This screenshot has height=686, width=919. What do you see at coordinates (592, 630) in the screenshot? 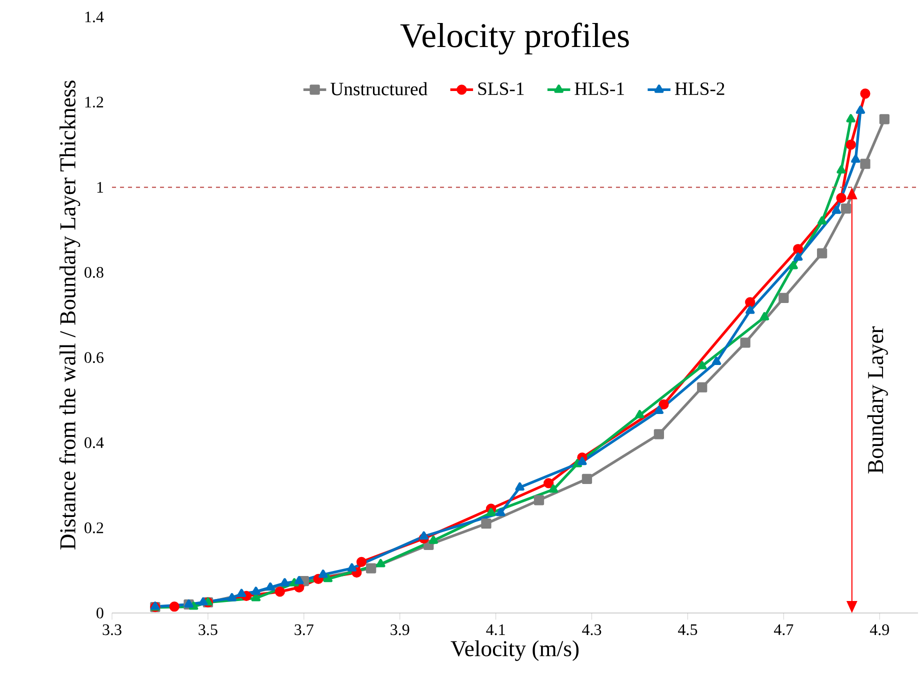
I see `x-tick-label: 4.3` at bounding box center [592, 630].